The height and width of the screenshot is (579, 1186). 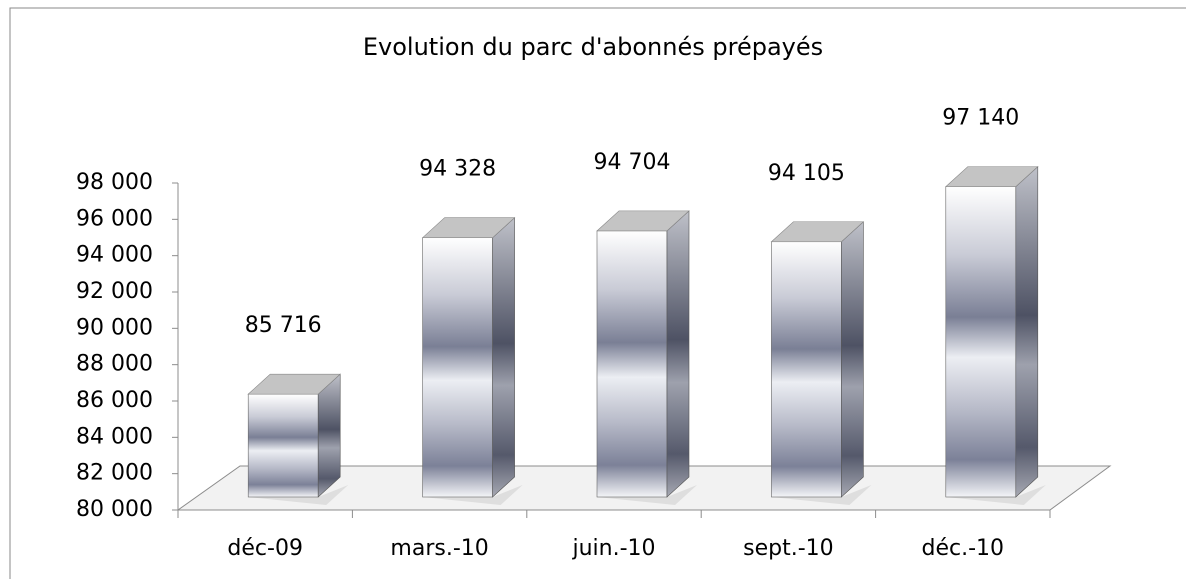 I want to click on value-label: 94 328, so click(x=457, y=169).